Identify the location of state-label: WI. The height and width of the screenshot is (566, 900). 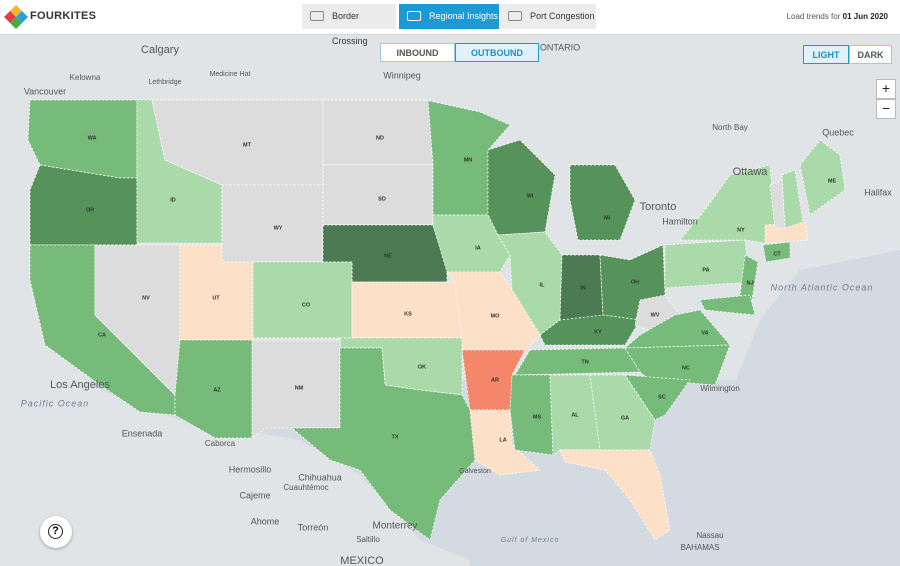
(530, 196).